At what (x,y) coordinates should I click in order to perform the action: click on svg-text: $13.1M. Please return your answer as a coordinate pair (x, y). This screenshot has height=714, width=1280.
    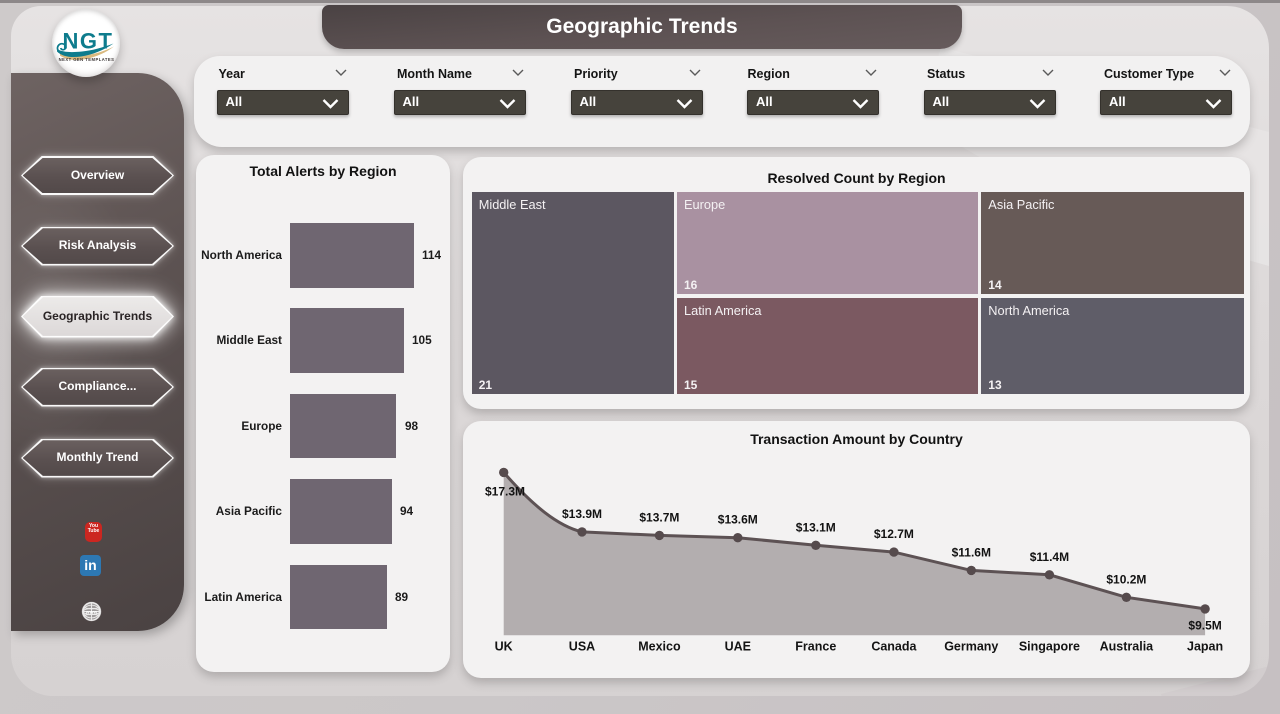
    Looking at the image, I should click on (816, 527).